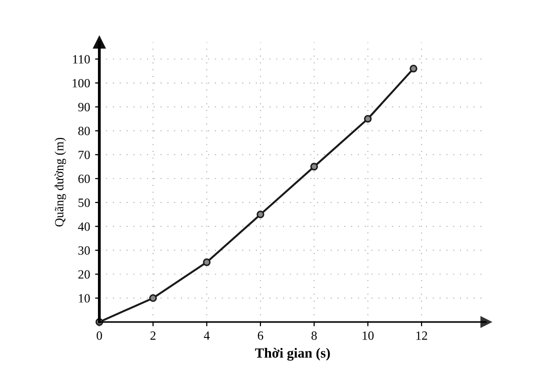 Image resolution: width=537 pixels, height=368 pixels. Describe the element at coordinates (261, 335) in the screenshot. I see `x-tick-label: 6` at that location.